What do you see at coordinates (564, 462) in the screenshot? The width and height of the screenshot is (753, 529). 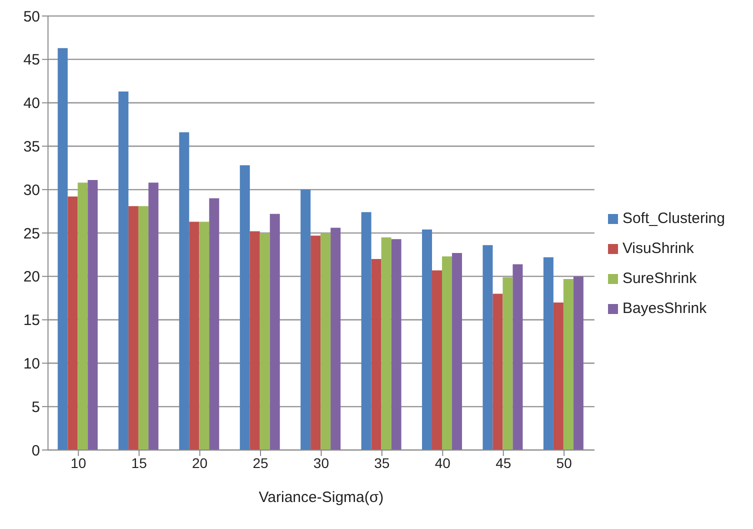 I see `x-tick-label: 50` at bounding box center [564, 462].